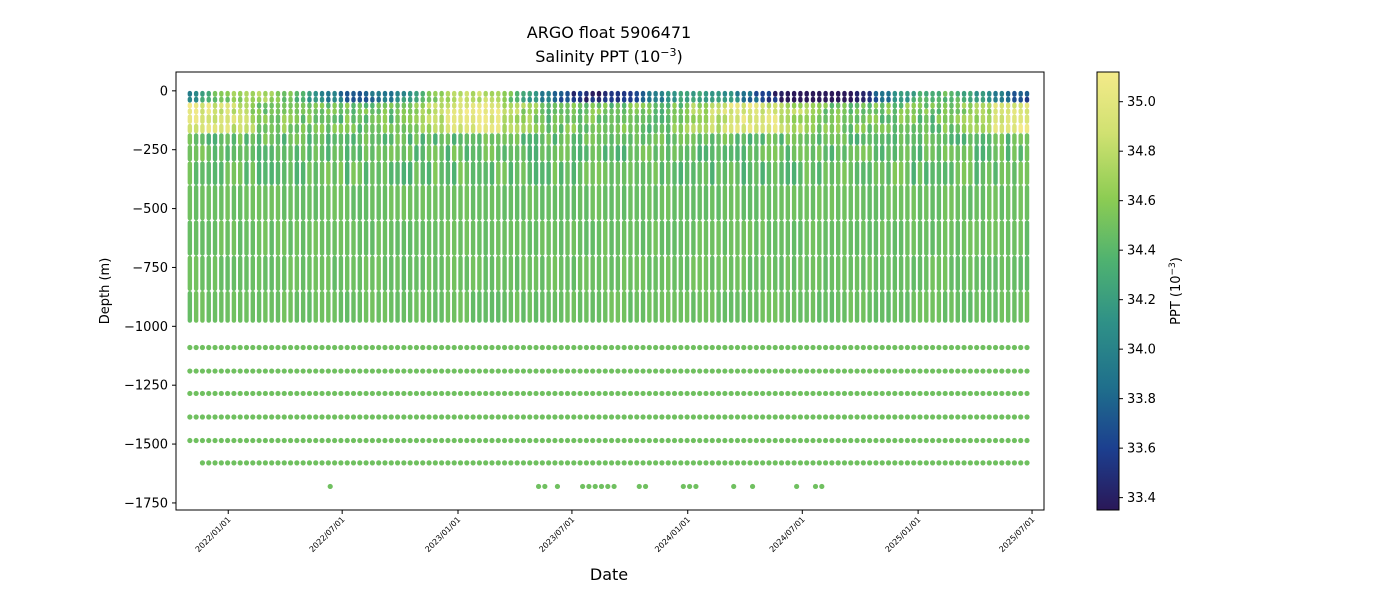  I want to click on x-tick-label: 2024/01/01, so click(672, 534).